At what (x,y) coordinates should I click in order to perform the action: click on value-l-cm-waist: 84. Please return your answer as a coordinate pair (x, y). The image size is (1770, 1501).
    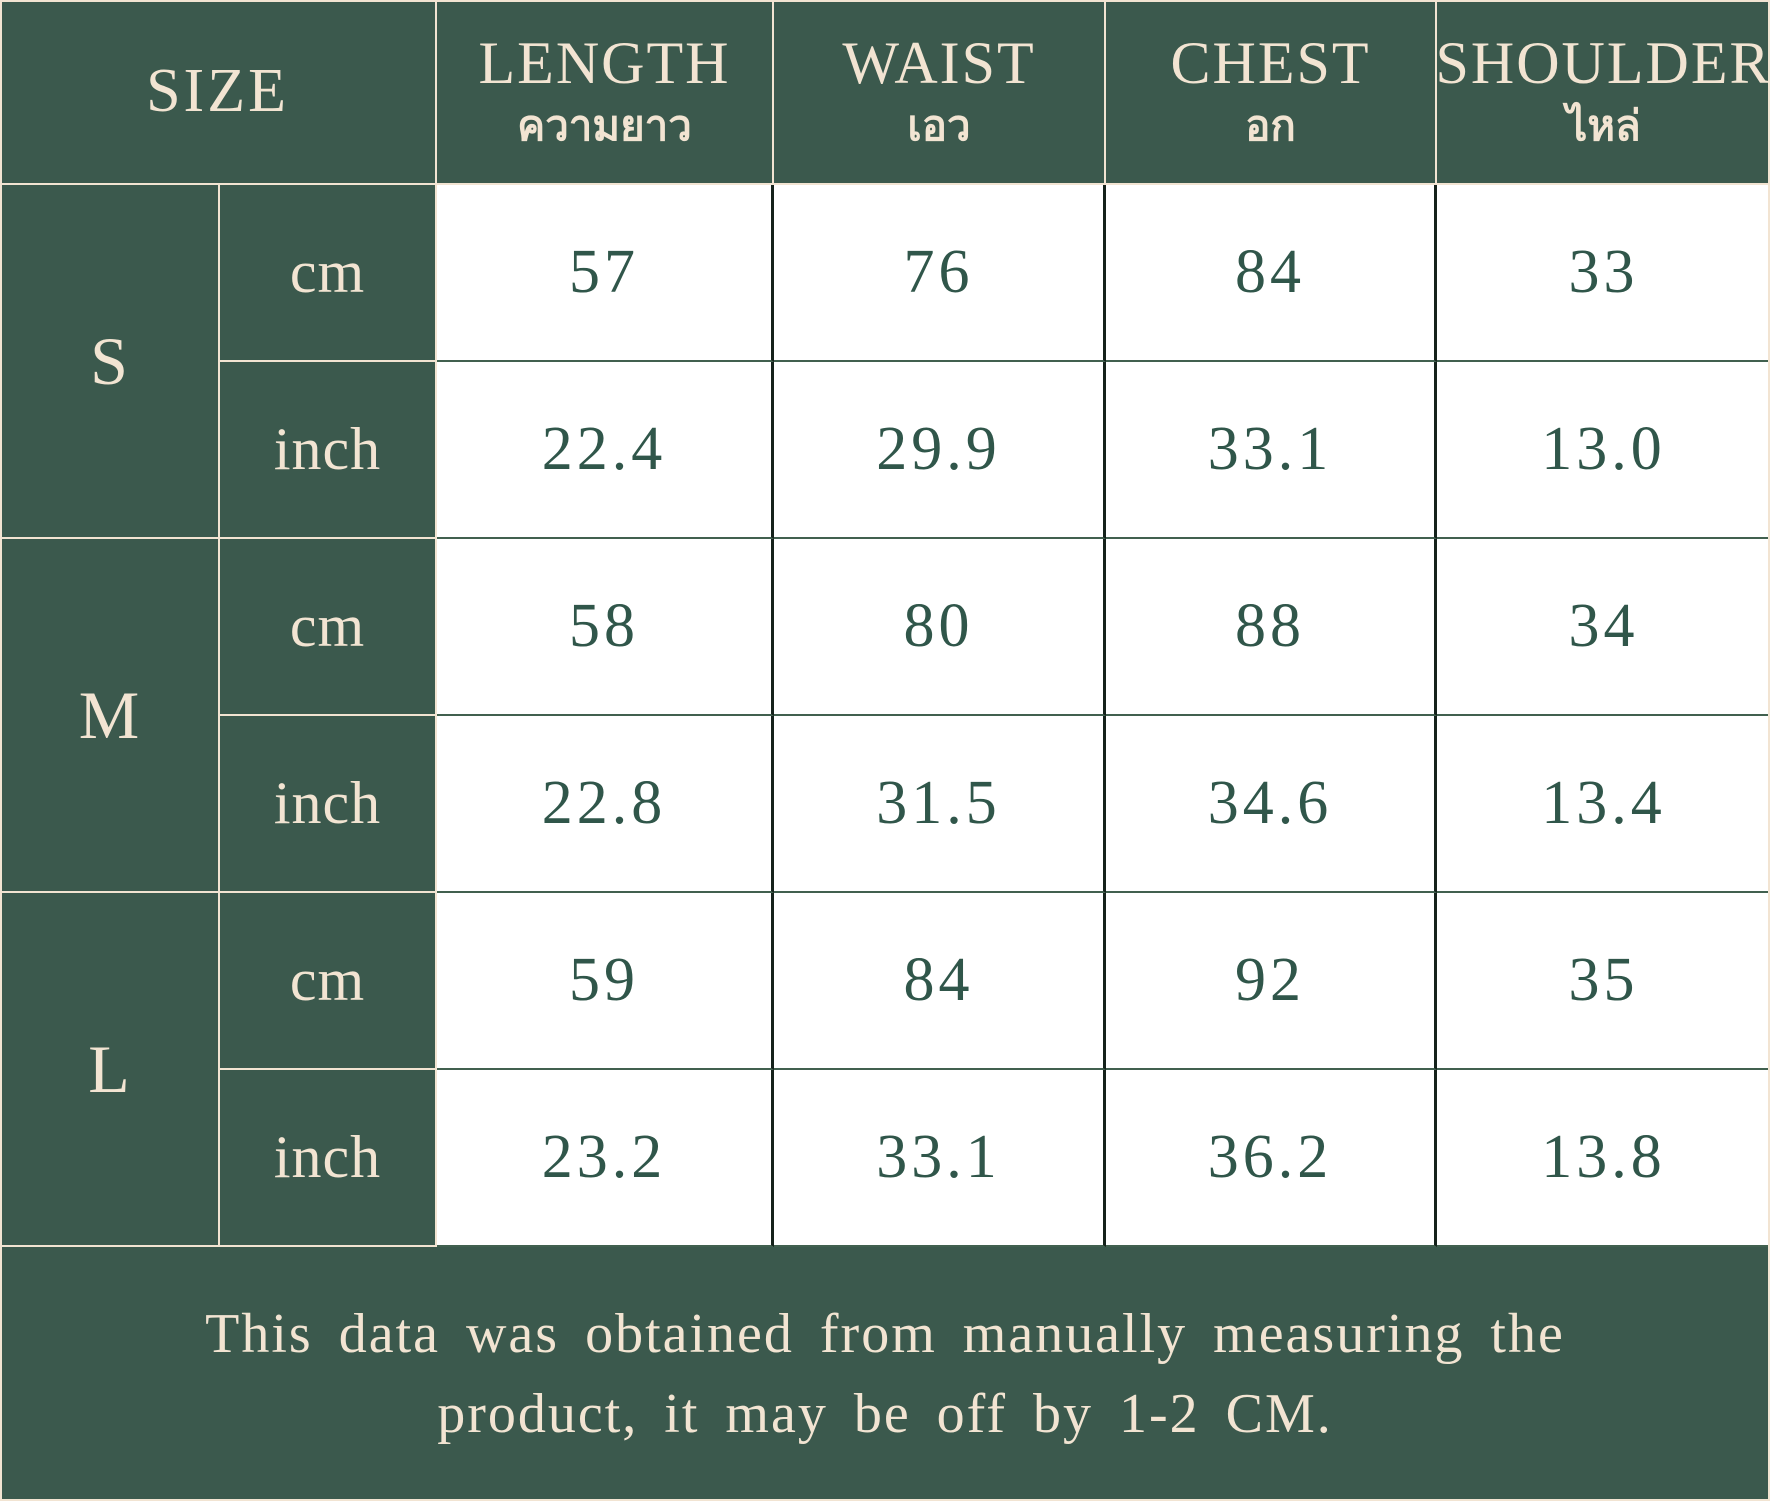
    Looking at the image, I should click on (938, 980).